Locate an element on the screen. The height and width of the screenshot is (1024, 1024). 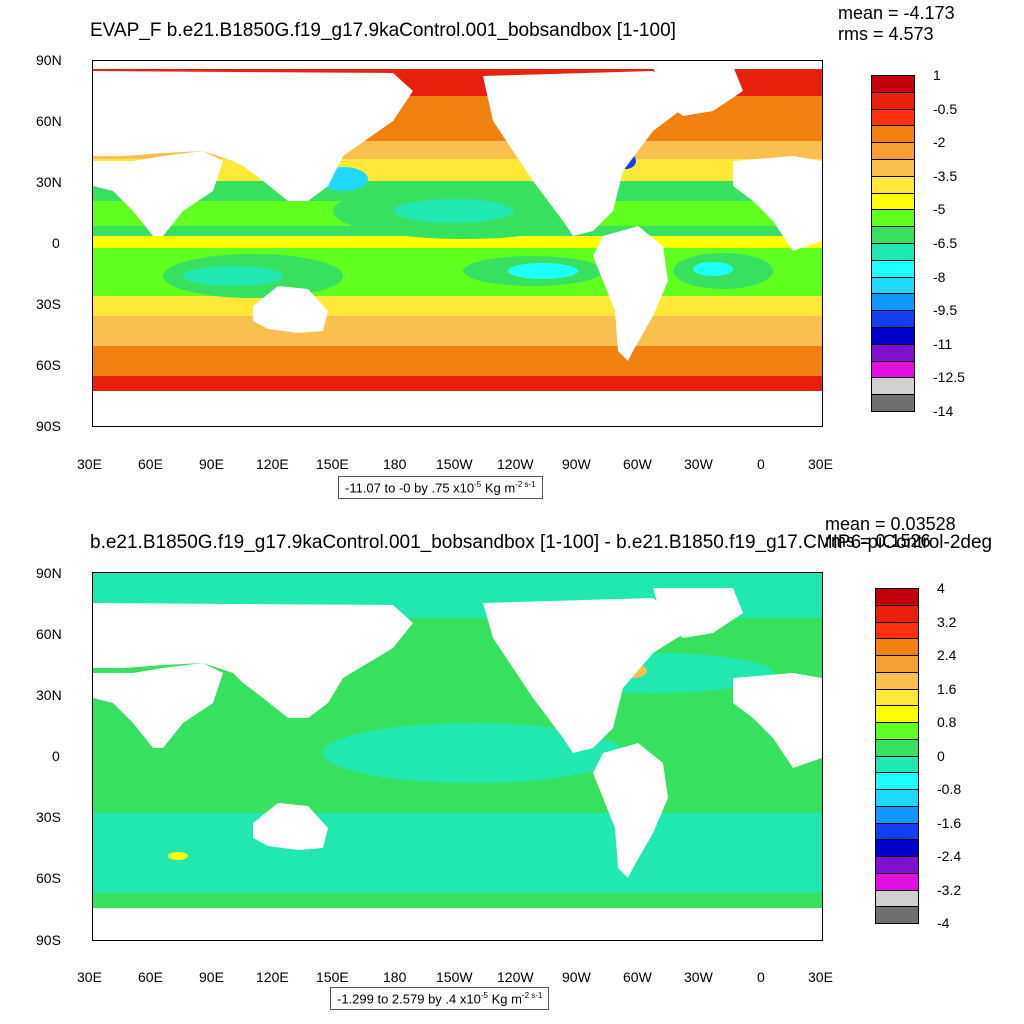
panel2-lat-90n: 90N is located at coordinates (49, 573).